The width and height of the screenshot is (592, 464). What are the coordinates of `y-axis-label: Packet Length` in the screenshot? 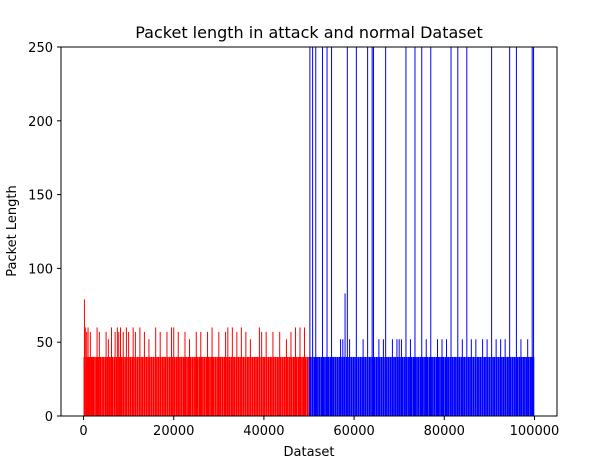 It's located at (12, 231).